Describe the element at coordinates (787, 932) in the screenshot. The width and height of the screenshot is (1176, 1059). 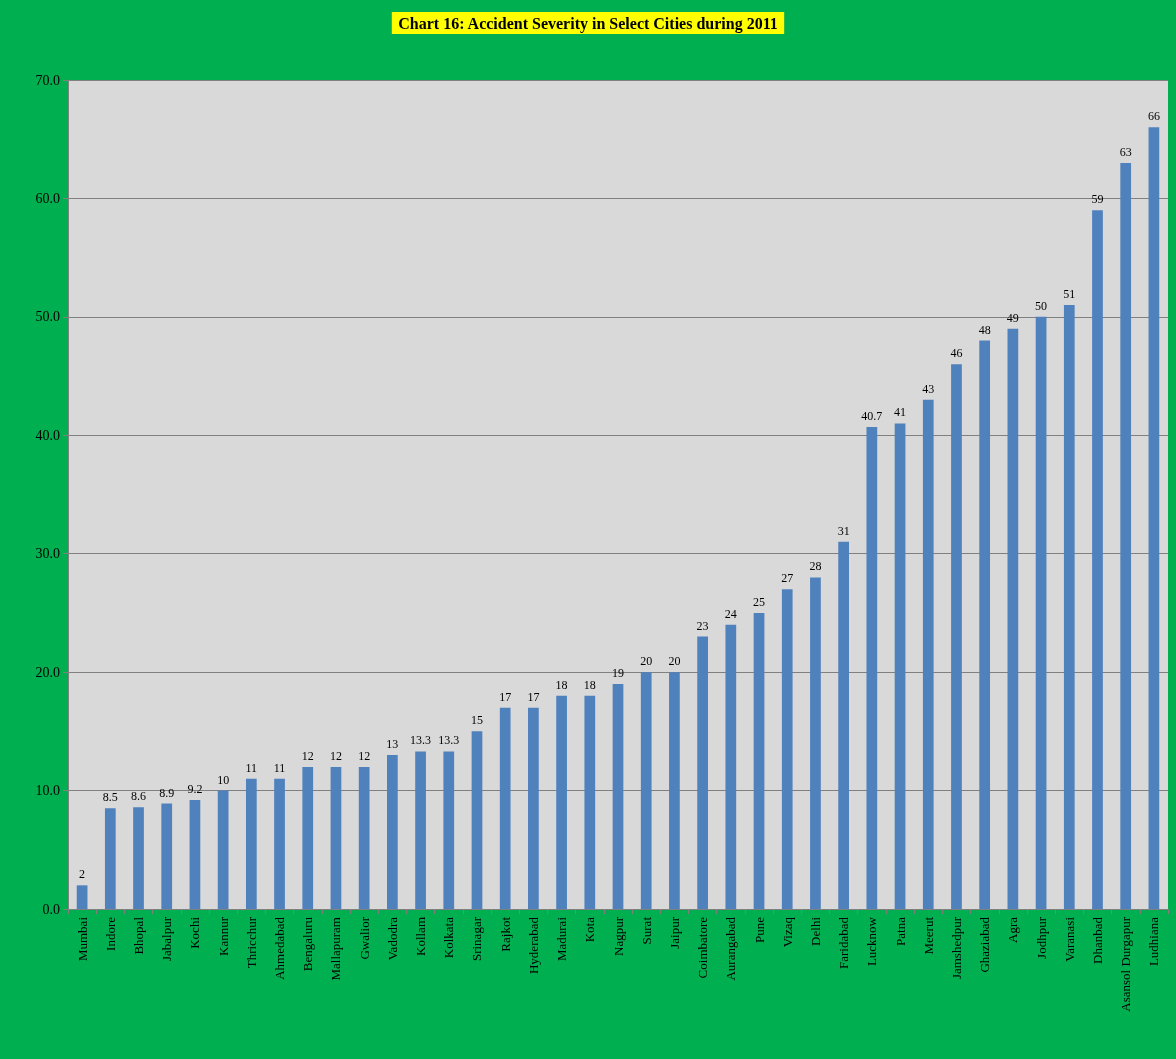
I see `x-tick-label: Vizaq` at that location.